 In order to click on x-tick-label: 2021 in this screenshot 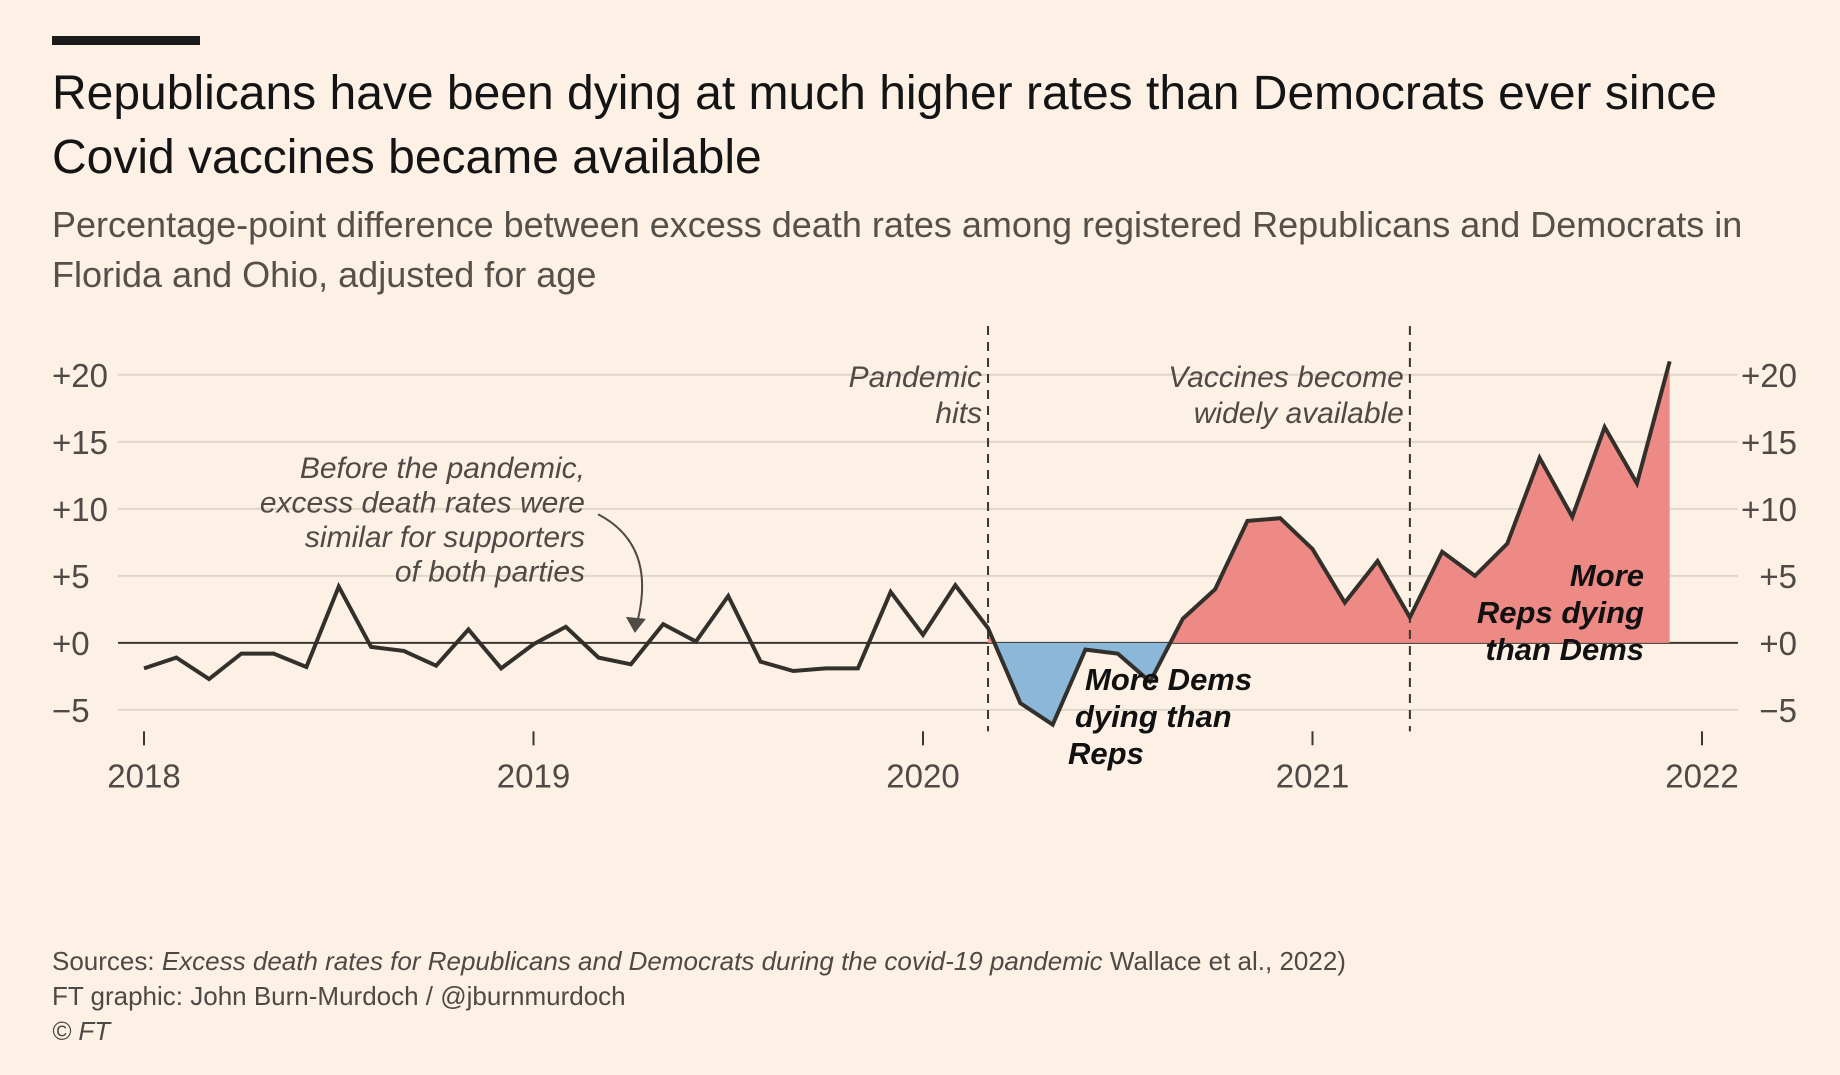, I will do `click(1312, 775)`.